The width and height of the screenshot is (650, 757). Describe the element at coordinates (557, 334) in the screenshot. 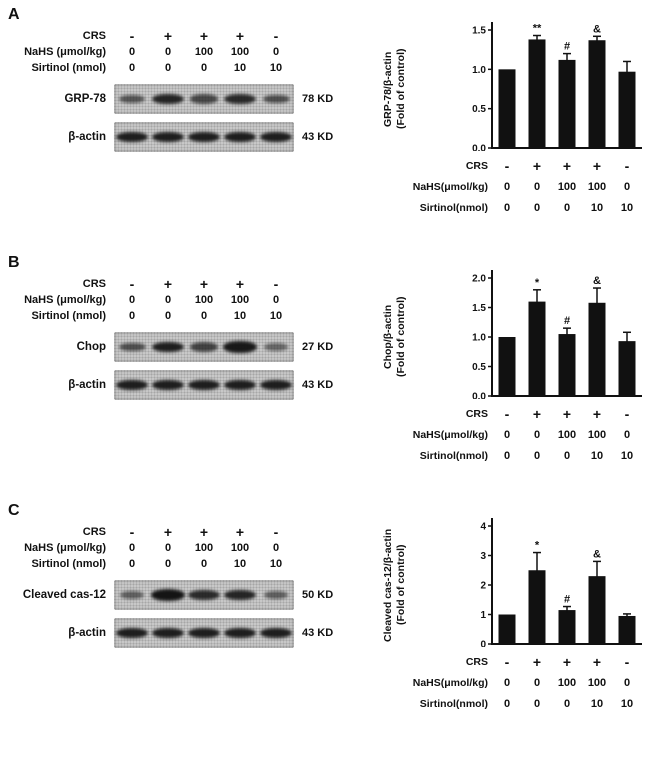

I see `bar-chart: 0.0 0.5 1.0 1.5 2.0 * # &` at that location.